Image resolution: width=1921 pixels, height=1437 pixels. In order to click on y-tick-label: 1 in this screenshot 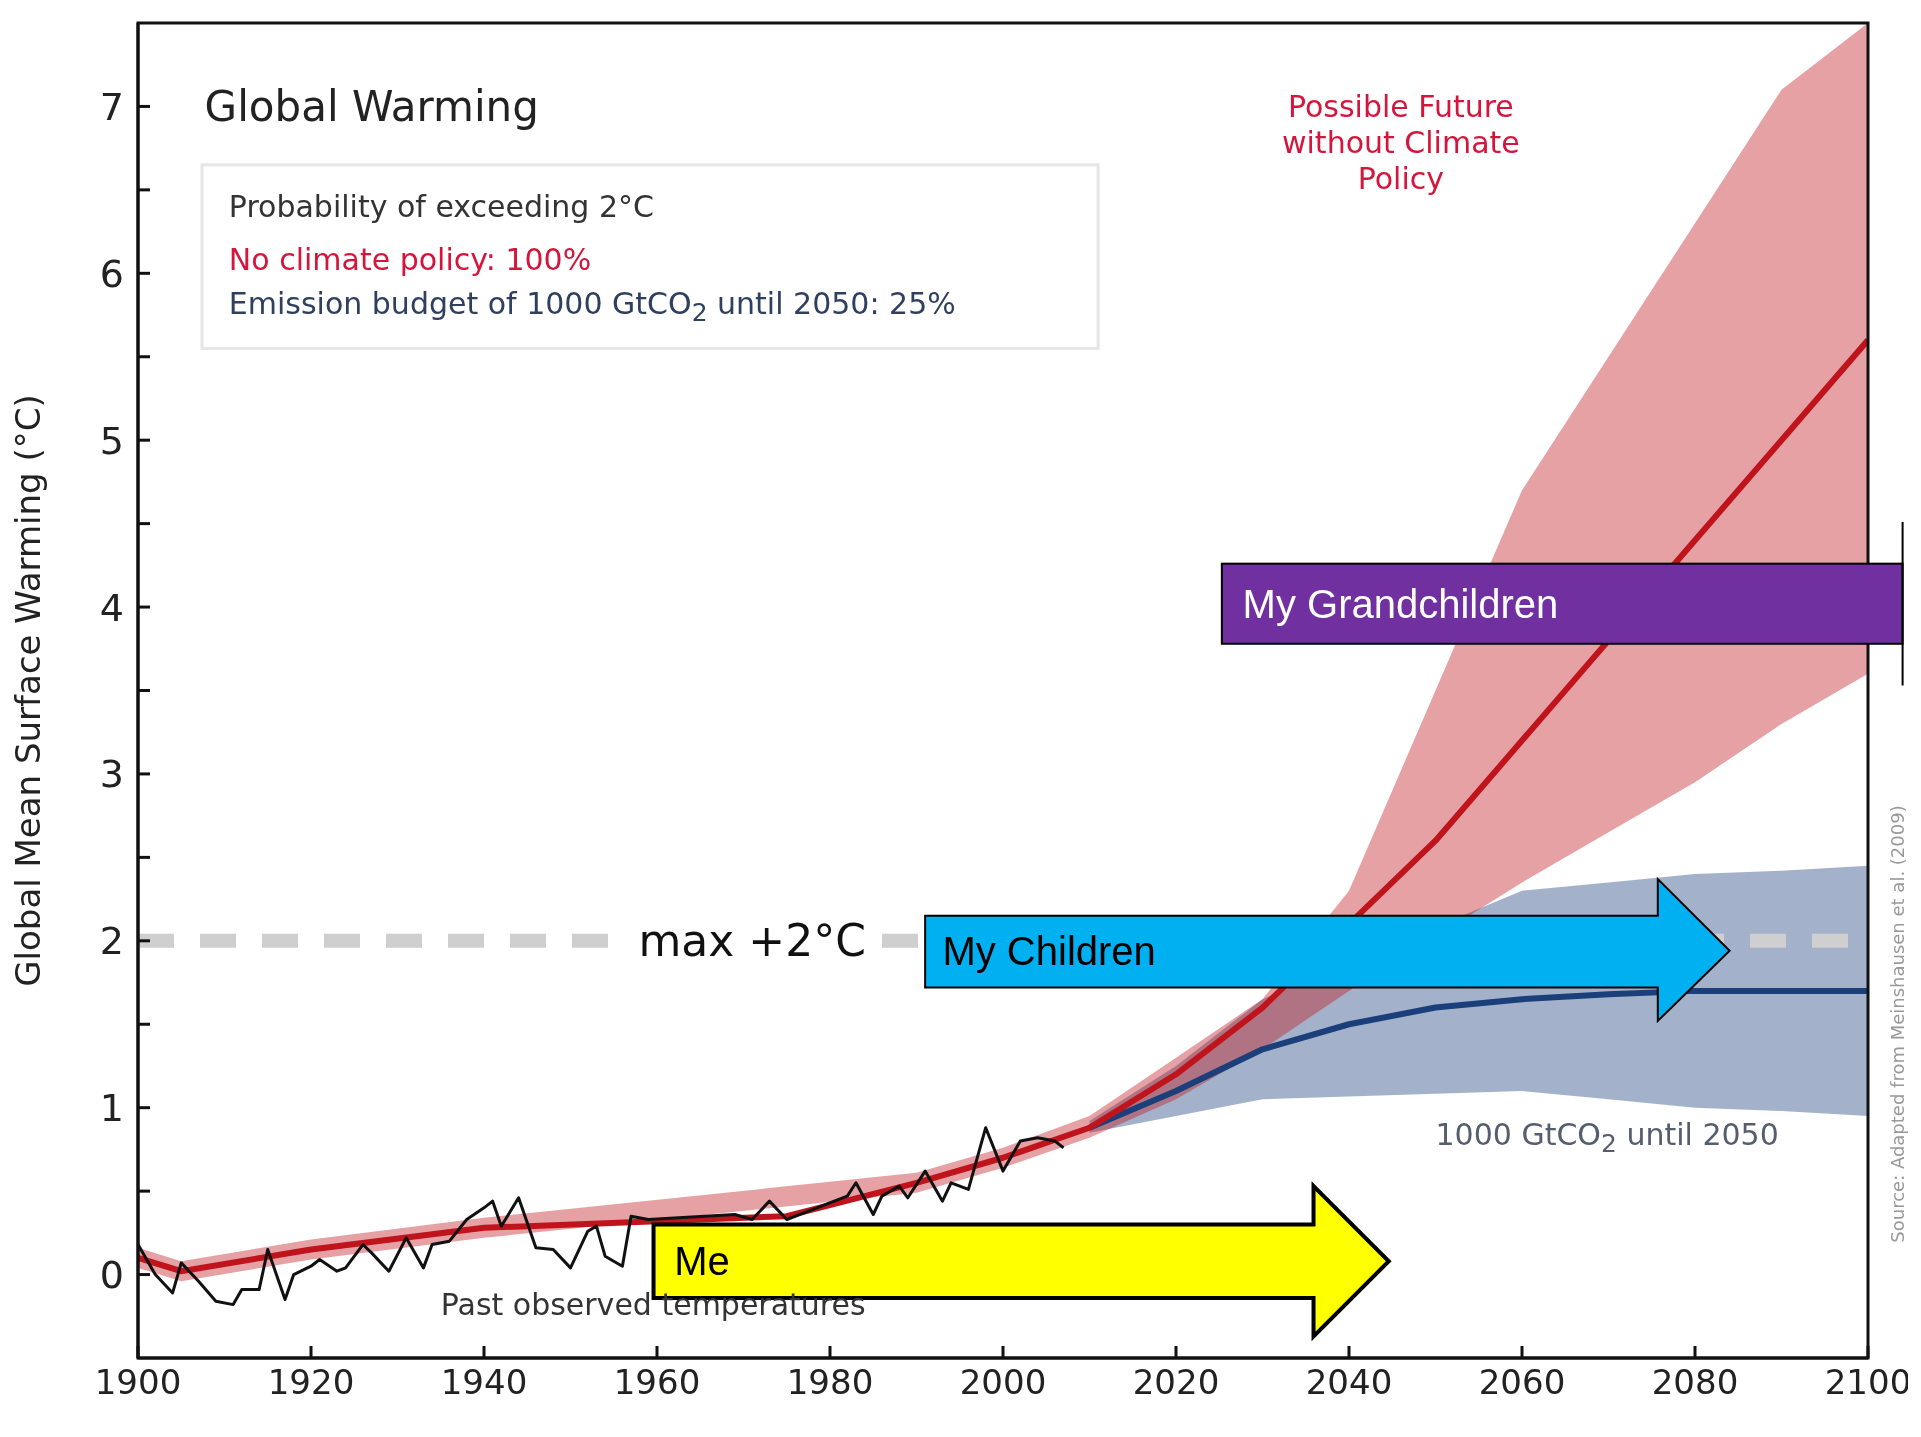, I will do `click(111, 1108)`.